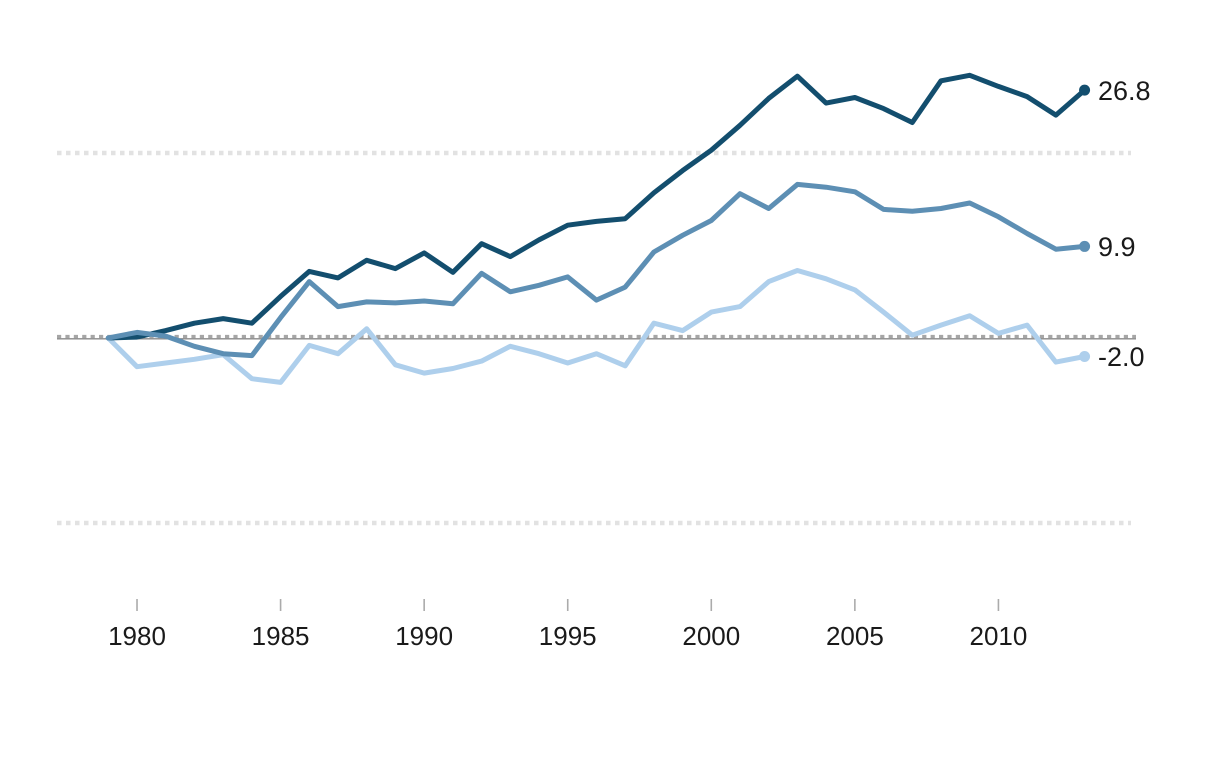 This screenshot has height=761, width=1216. Describe the element at coordinates (1121, 357) in the screenshot. I see `light-blue-series-end-label: -2.0` at that location.